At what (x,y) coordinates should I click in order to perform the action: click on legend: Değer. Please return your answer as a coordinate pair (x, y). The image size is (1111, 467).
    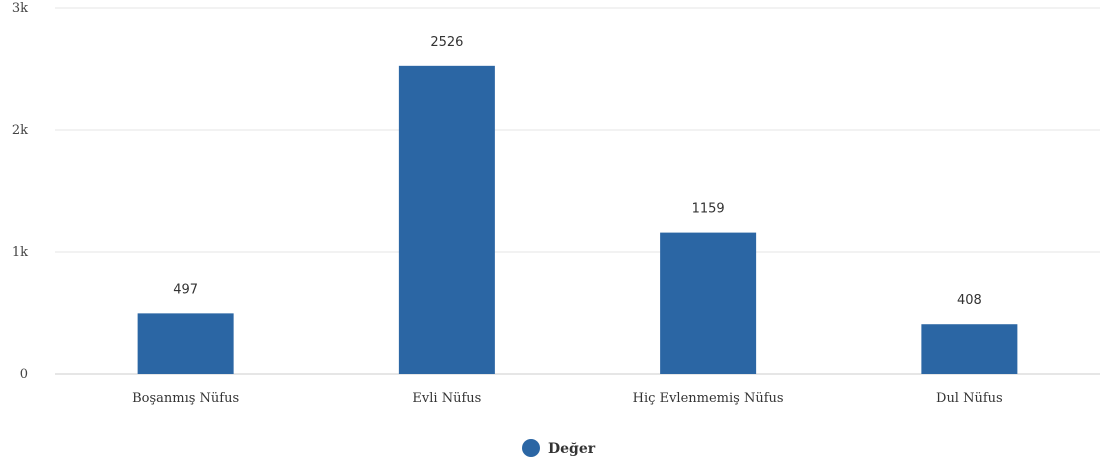
    Looking at the image, I should click on (559, 448).